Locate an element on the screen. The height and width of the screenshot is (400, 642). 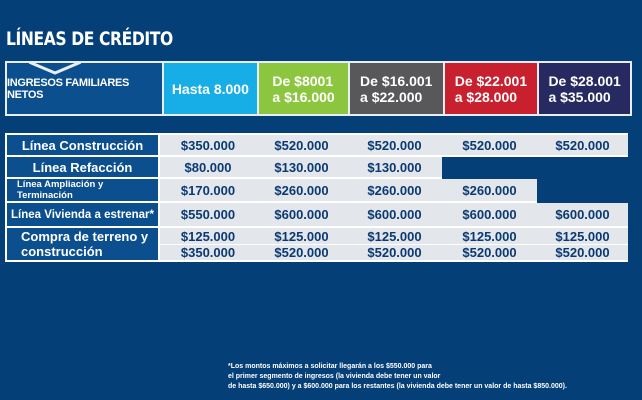
income-col-5: De $28.001 a $35.000 is located at coordinates (584, 88).